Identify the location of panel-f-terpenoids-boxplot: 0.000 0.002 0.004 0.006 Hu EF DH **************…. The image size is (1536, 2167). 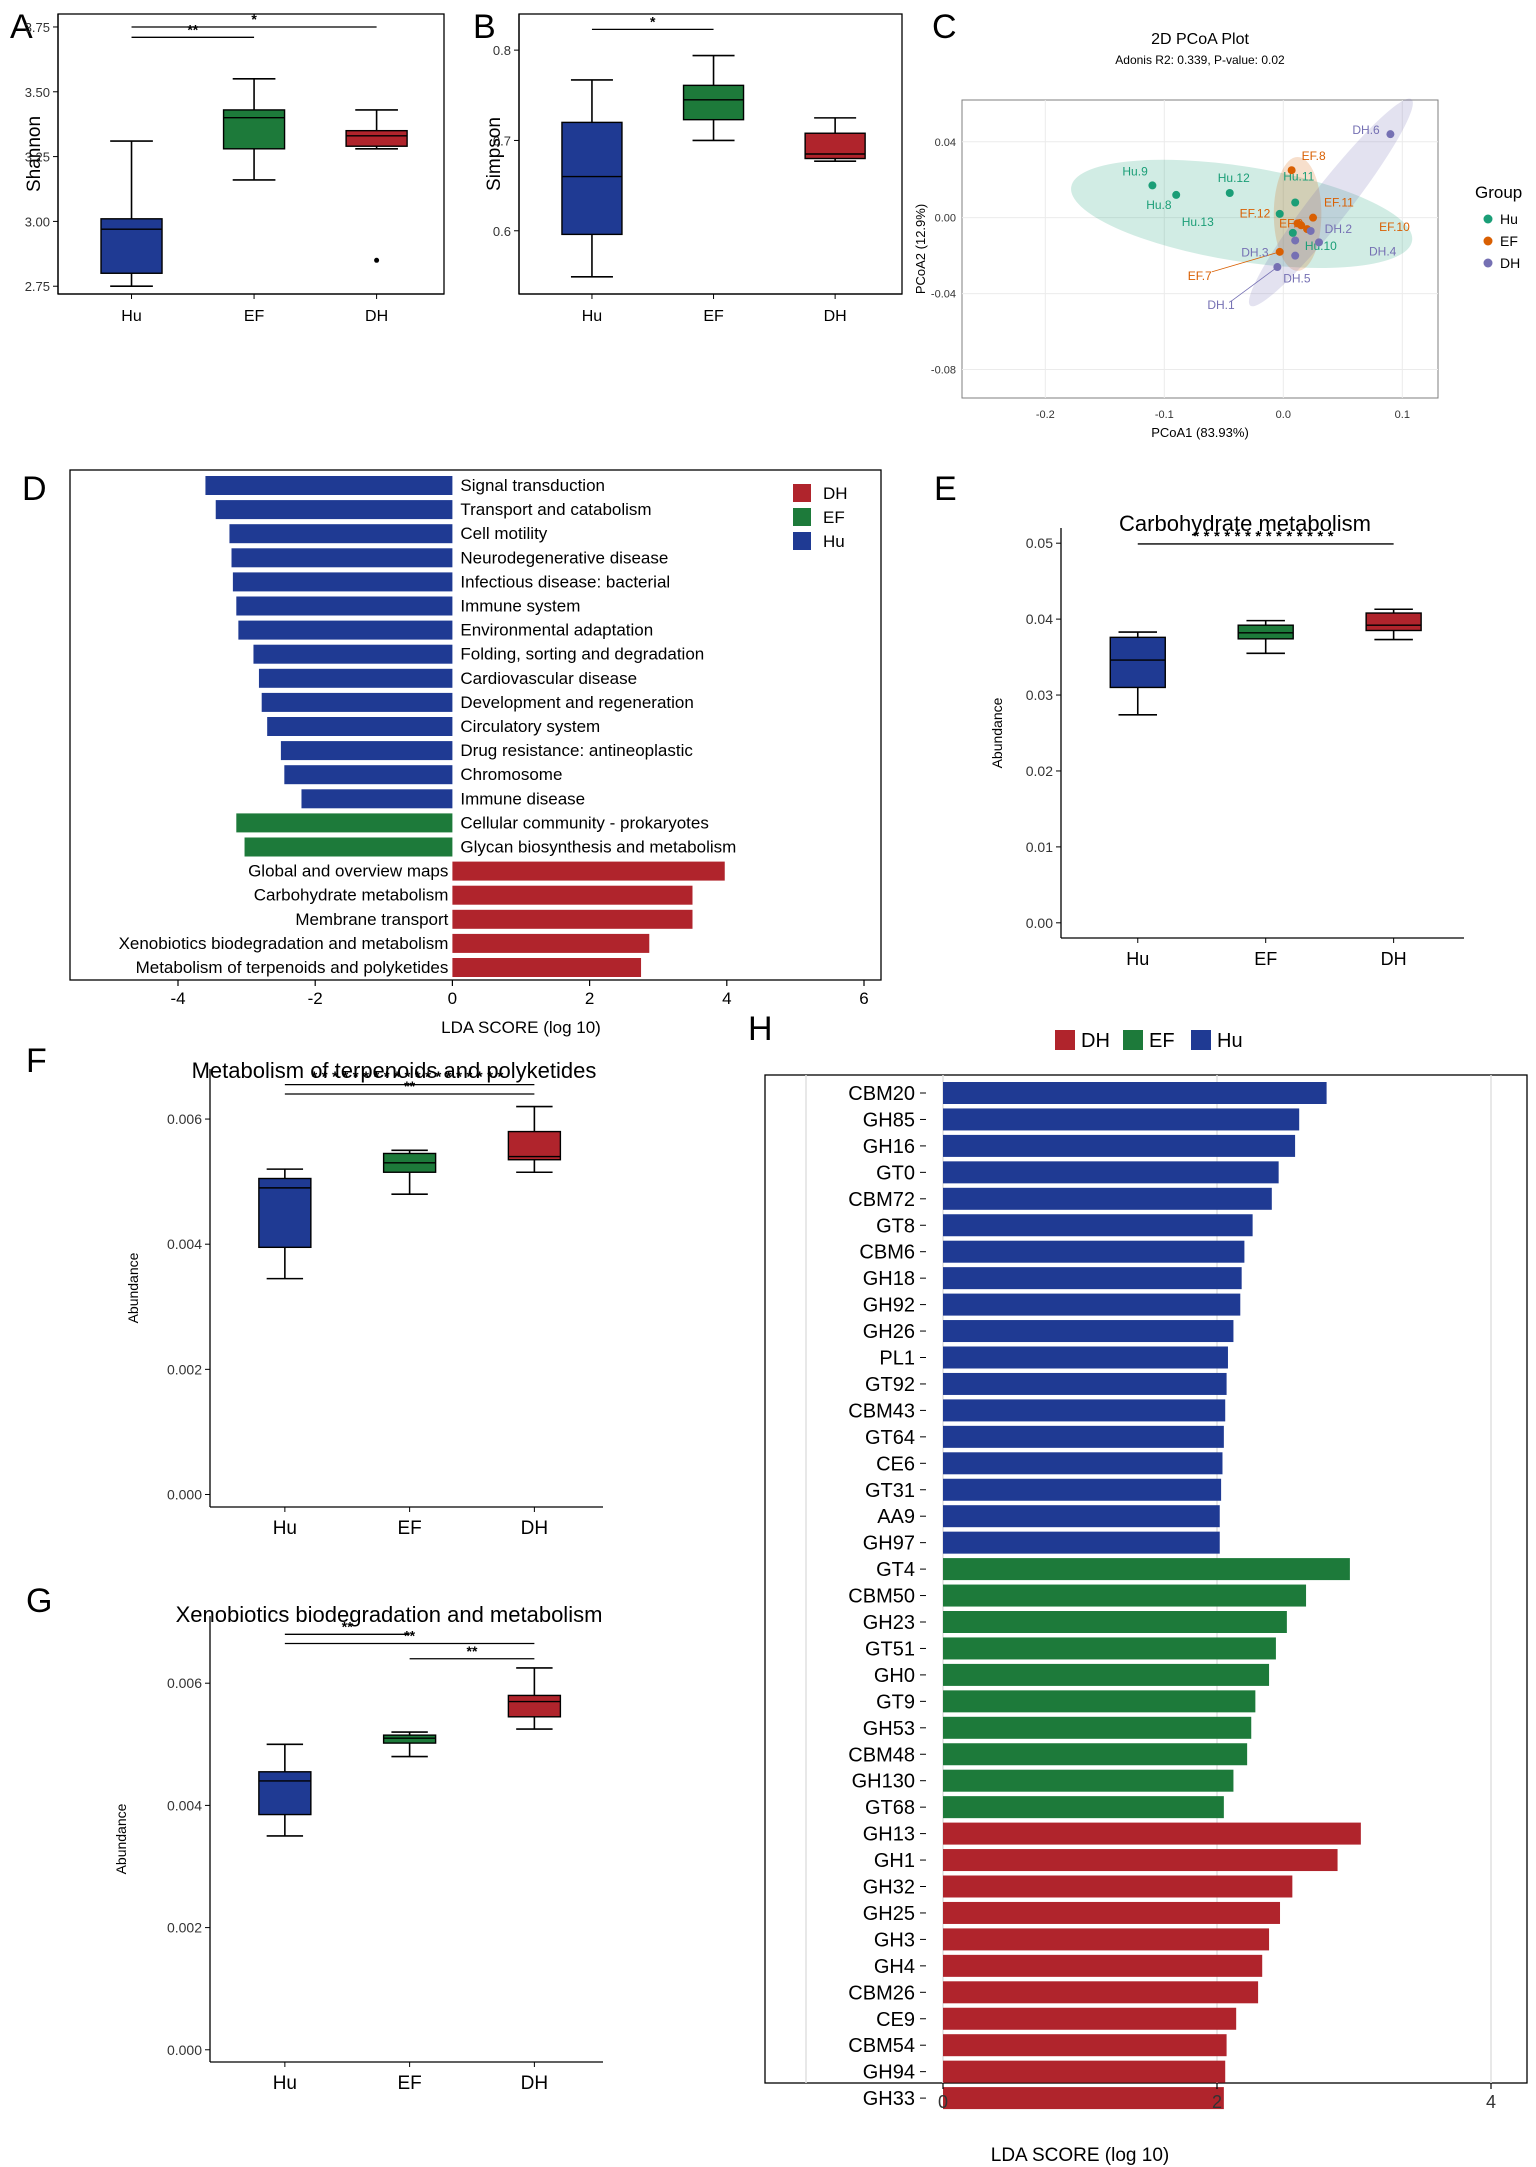
(364, 1298).